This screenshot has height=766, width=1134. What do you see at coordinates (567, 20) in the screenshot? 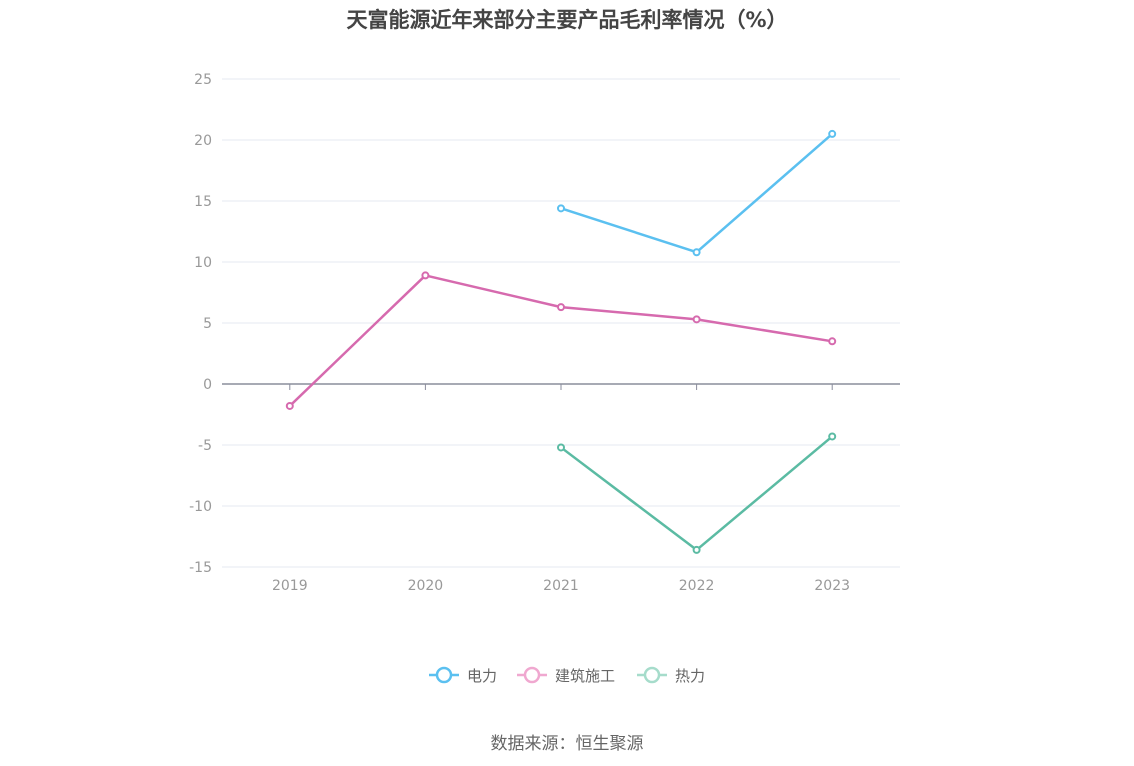
I see `chart-title: 天富能源近年来部分主要产品毛利率情况（%）` at bounding box center [567, 20].